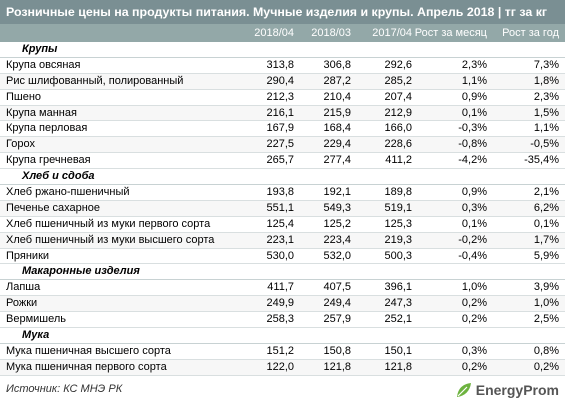 Image resolution: width=565 pixels, height=402 pixels. Describe the element at coordinates (544, 144) in the screenshot. I see `value-cell: -0,5%` at that location.